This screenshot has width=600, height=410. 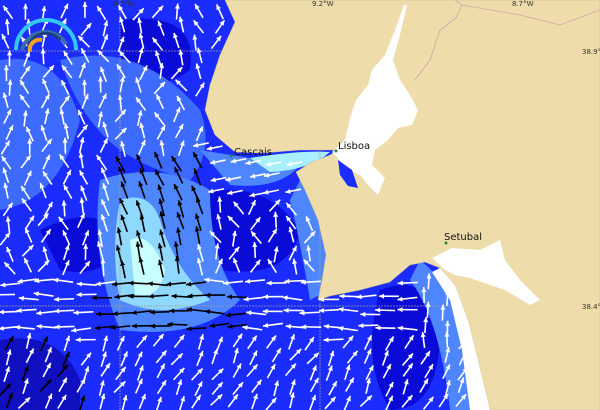 I want to click on place-label-setubal: Setubal, so click(x=463, y=237).